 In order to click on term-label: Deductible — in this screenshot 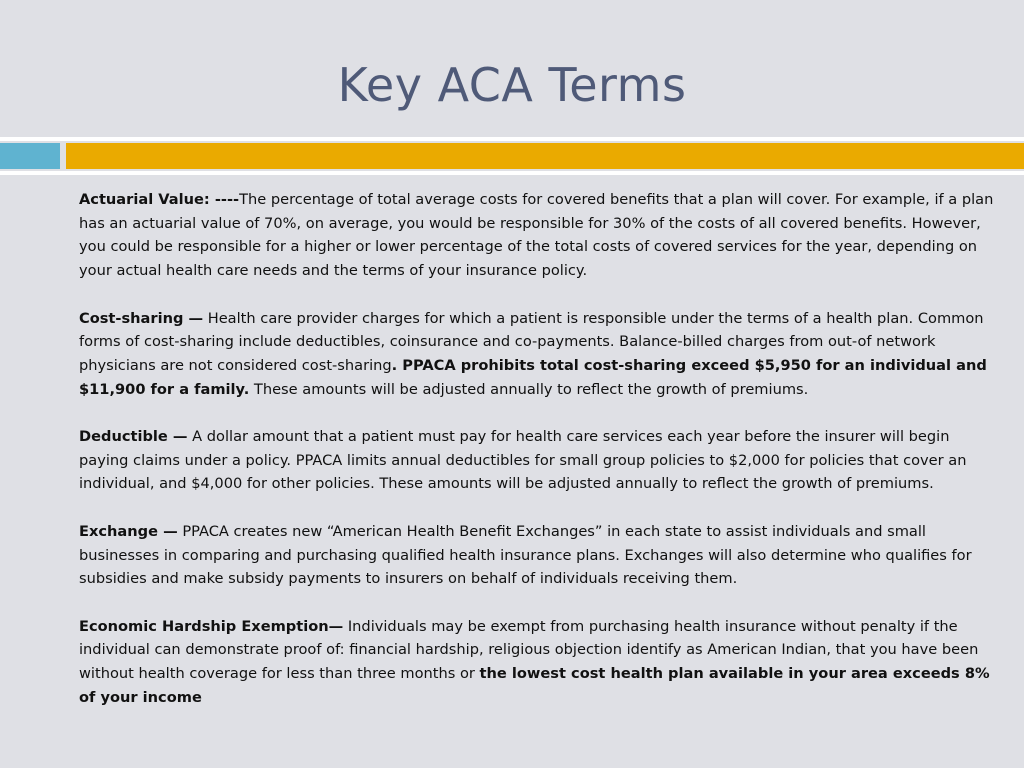, I will do `click(133, 436)`.